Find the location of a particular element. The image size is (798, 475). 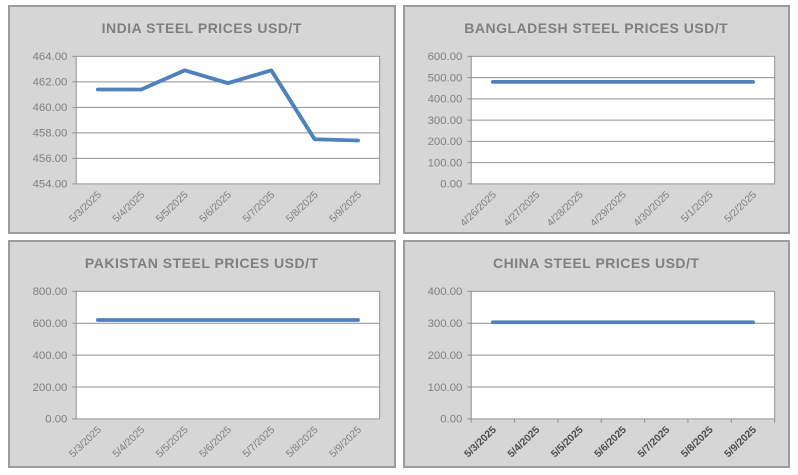

y-axis-label: 458.00 is located at coordinates (50, 134).